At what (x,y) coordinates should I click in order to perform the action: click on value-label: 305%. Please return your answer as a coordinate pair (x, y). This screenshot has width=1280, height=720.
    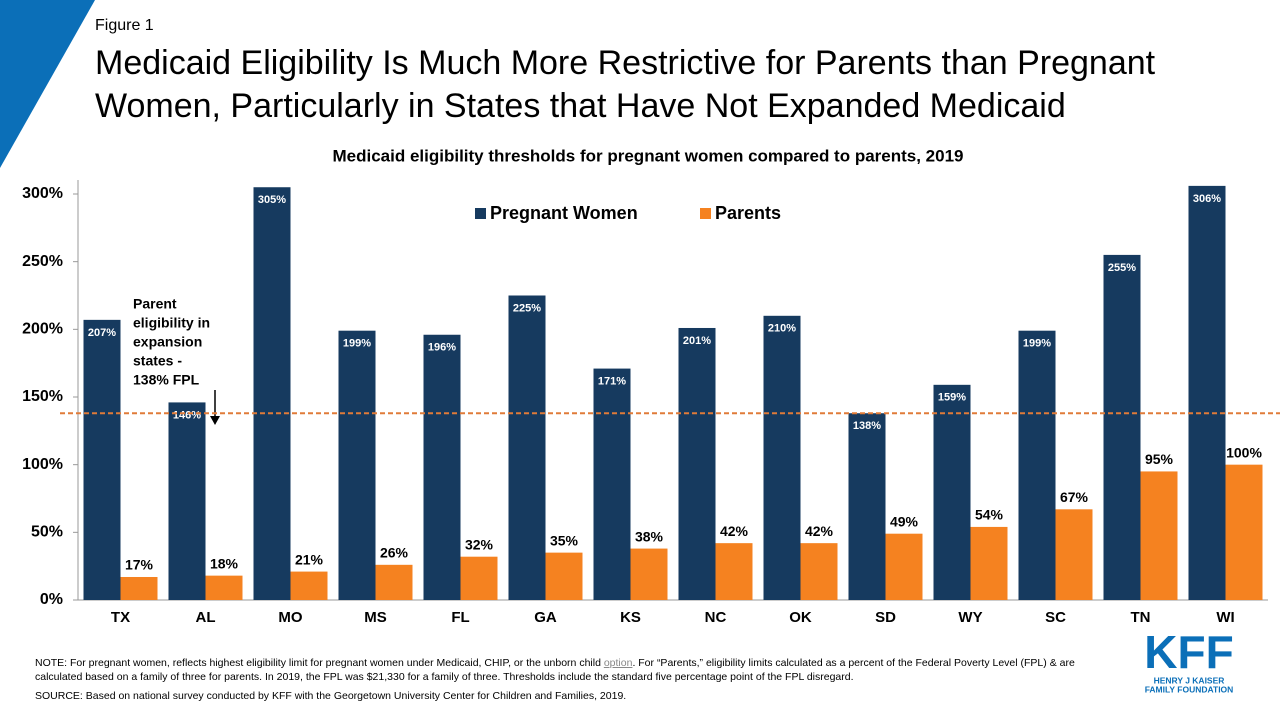
    Looking at the image, I should click on (272, 200).